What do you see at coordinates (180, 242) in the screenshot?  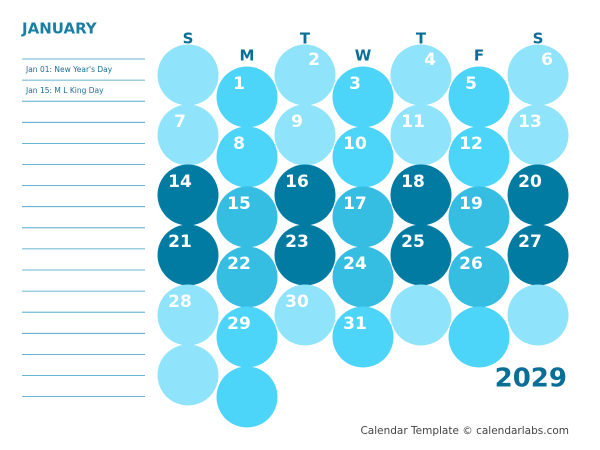 I see `day-number: 21` at bounding box center [180, 242].